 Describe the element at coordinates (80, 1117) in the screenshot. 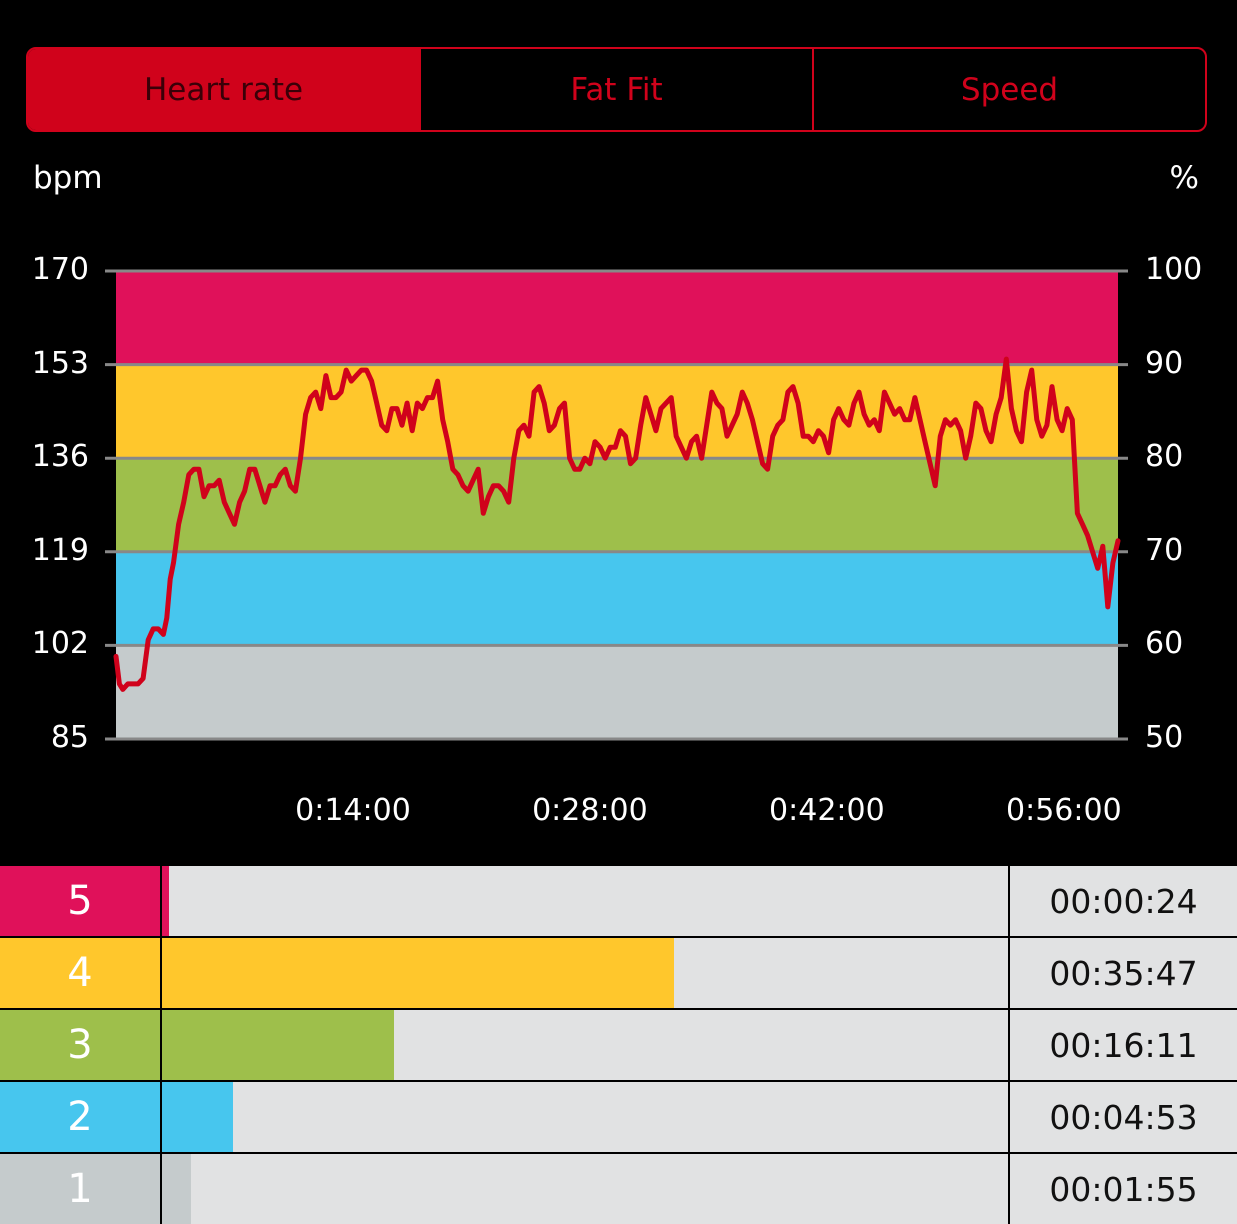

I see `zone-number: 2` at that location.